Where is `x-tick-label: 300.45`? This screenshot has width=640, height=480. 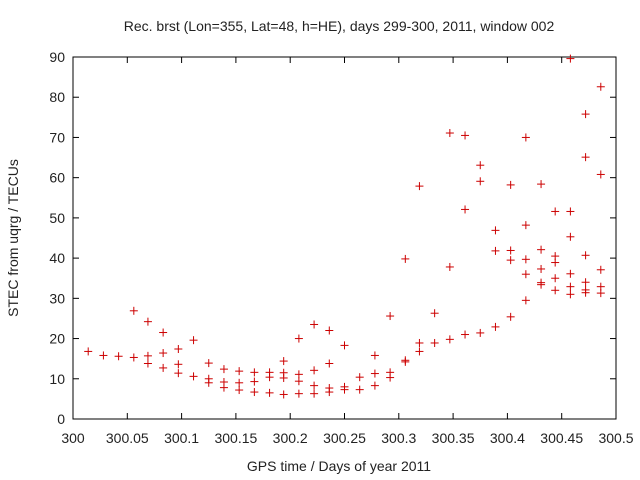 x-tick-label: 300.45 is located at coordinates (561, 438).